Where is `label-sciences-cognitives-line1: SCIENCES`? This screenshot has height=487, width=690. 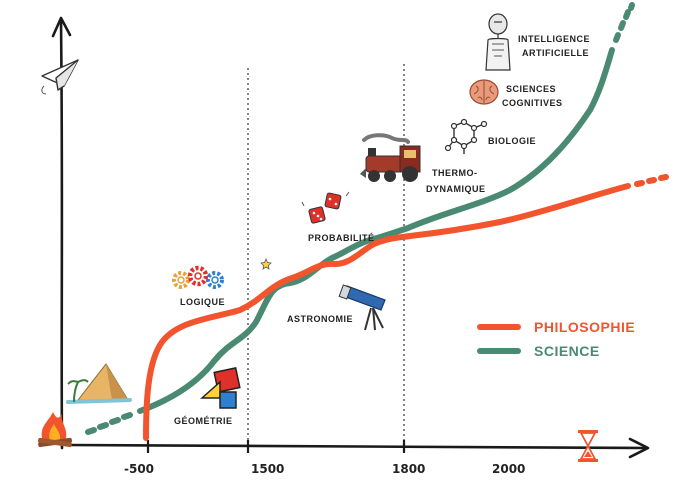 label-sciences-cognitives-line1: SCIENCES is located at coordinates (531, 89).